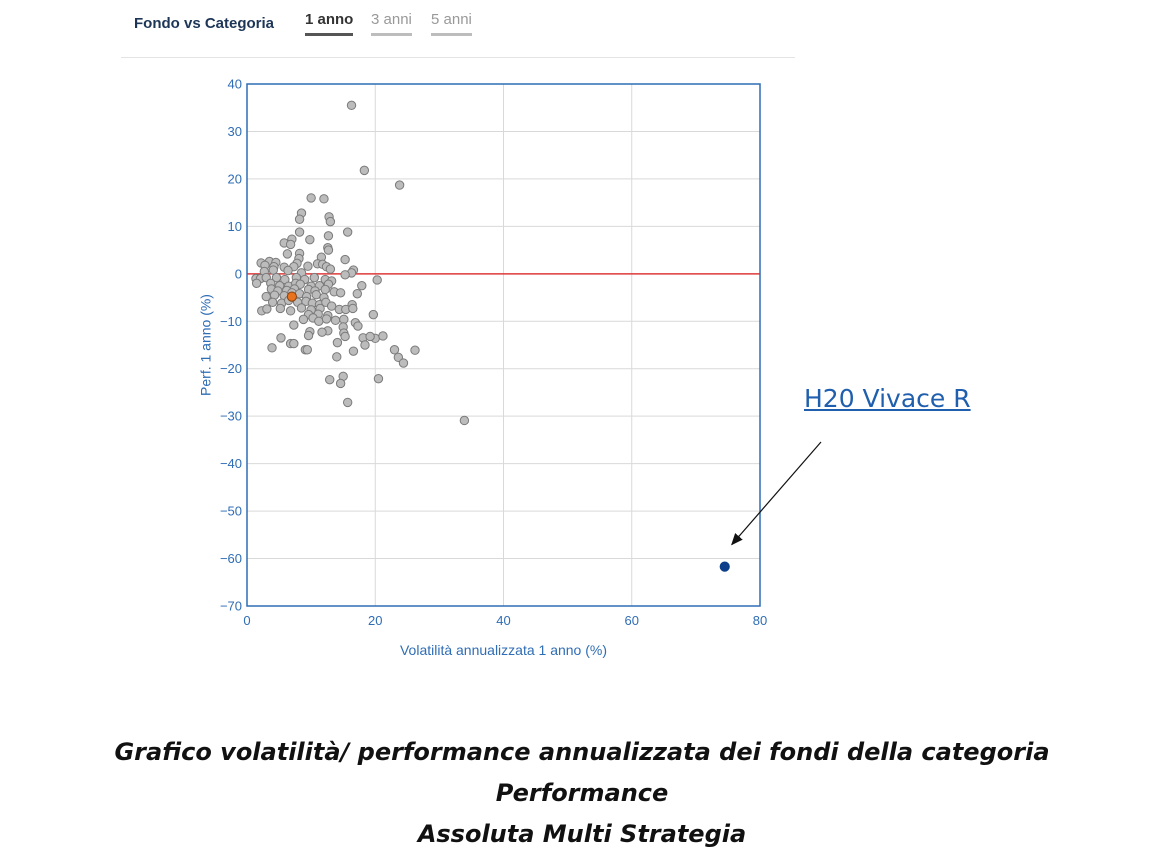 This screenshot has height=855, width=1164. Describe the element at coordinates (887, 398) in the screenshot. I see `fund-name-link: H20 Vivace R` at that location.